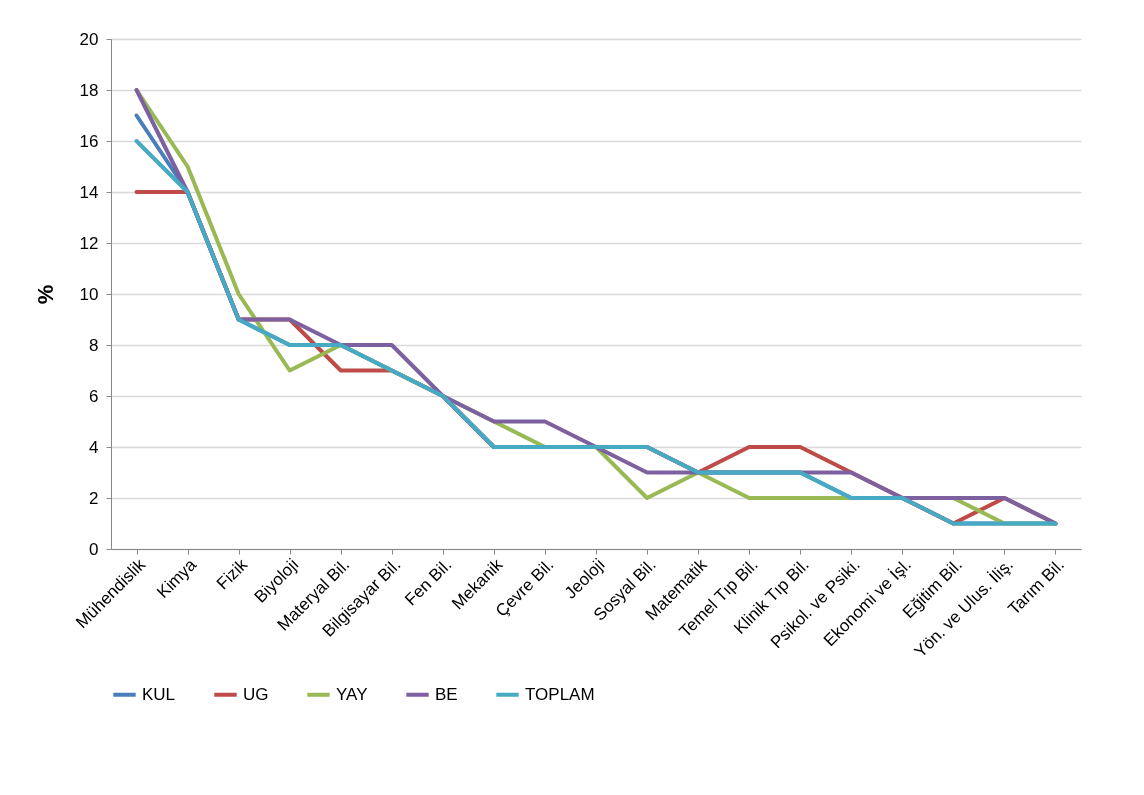 This screenshot has height=795, width=1144. What do you see at coordinates (89, 243) in the screenshot?
I see `y-tick-label: 12` at bounding box center [89, 243].